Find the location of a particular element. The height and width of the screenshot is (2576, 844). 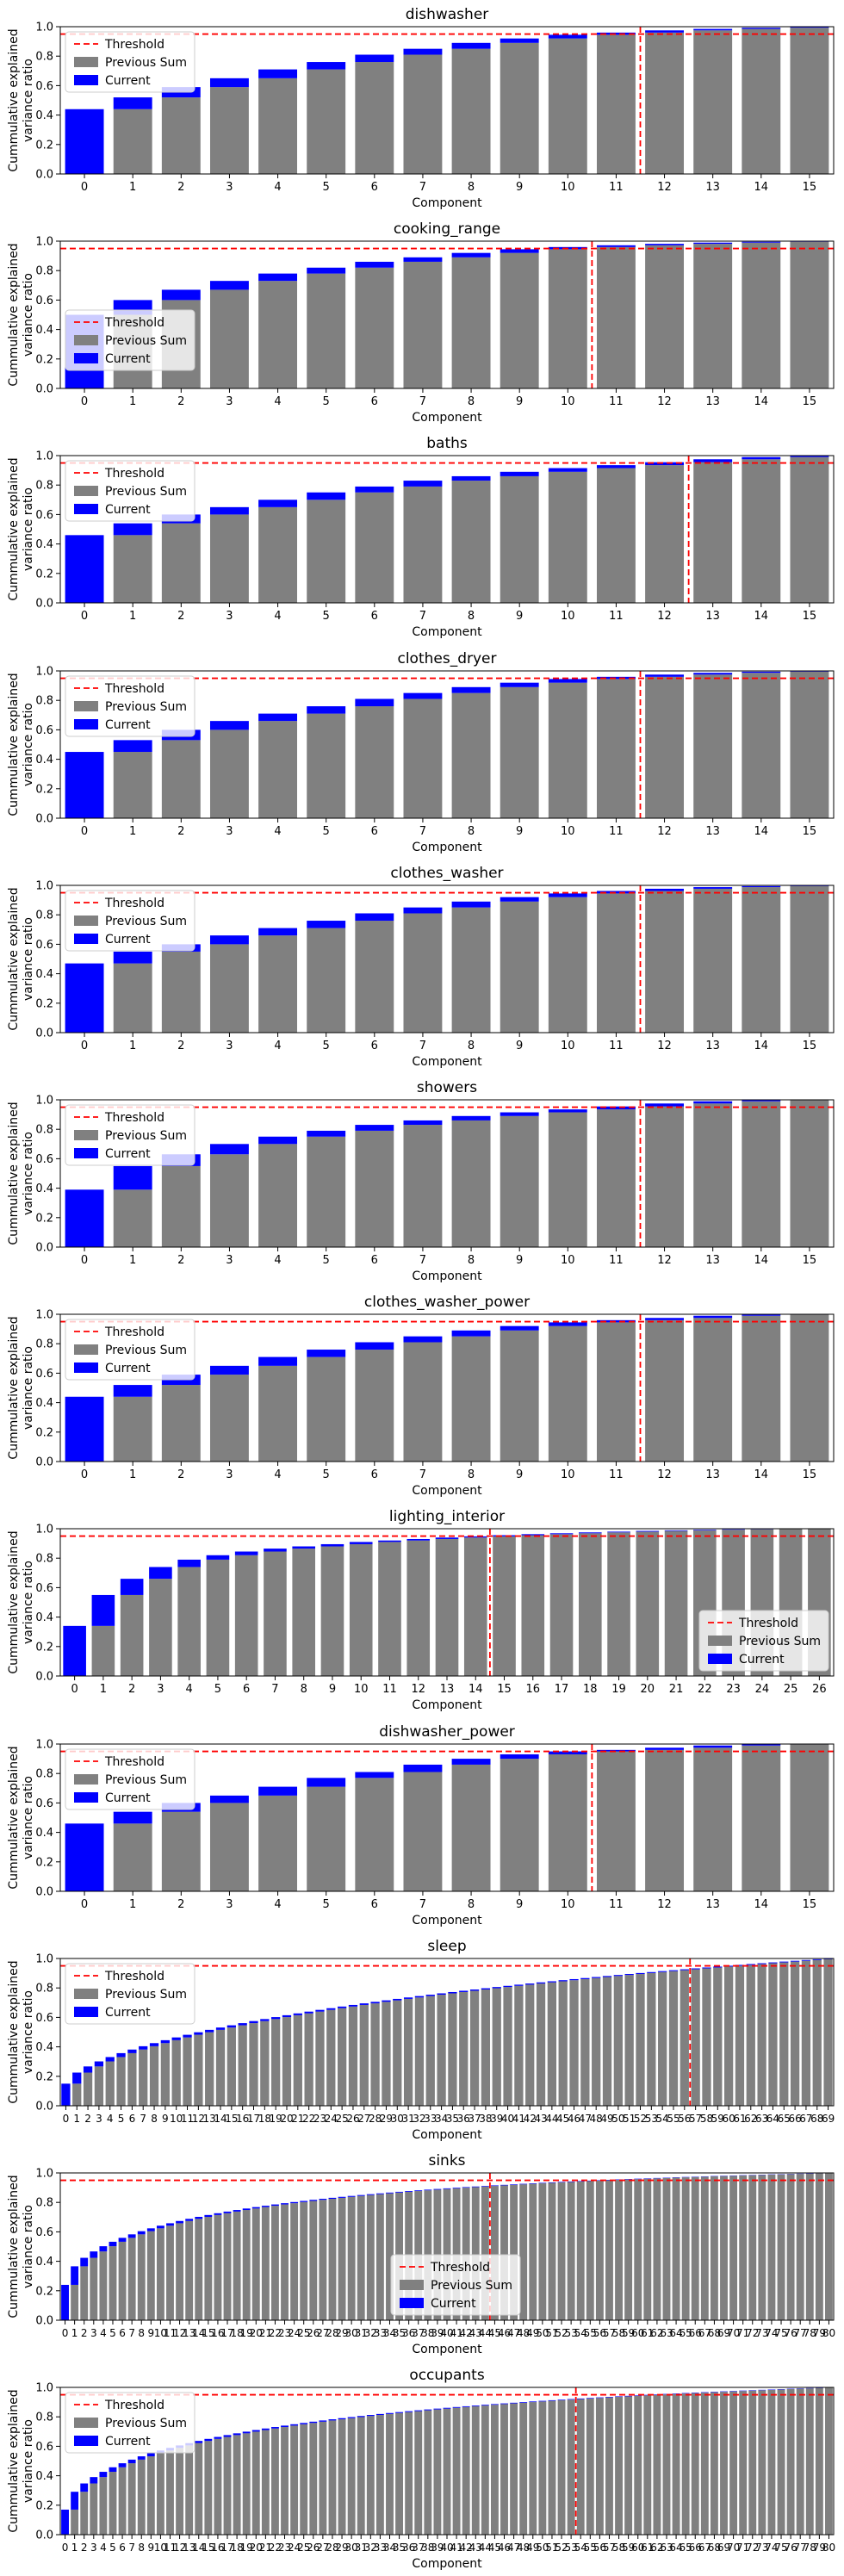

x-axis-label: Component is located at coordinates (447, 1491).